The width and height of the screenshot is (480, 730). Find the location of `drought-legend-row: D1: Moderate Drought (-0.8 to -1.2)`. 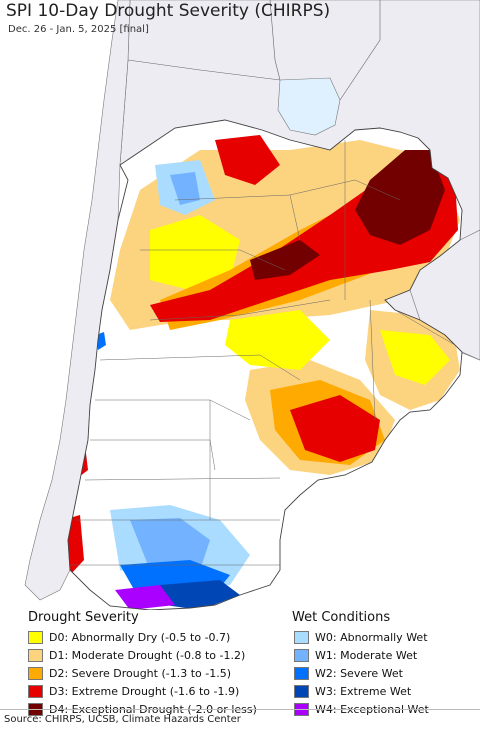

drought-legend-row: D1: Moderate Drought (-0.8 to -1.2) is located at coordinates (159, 655).